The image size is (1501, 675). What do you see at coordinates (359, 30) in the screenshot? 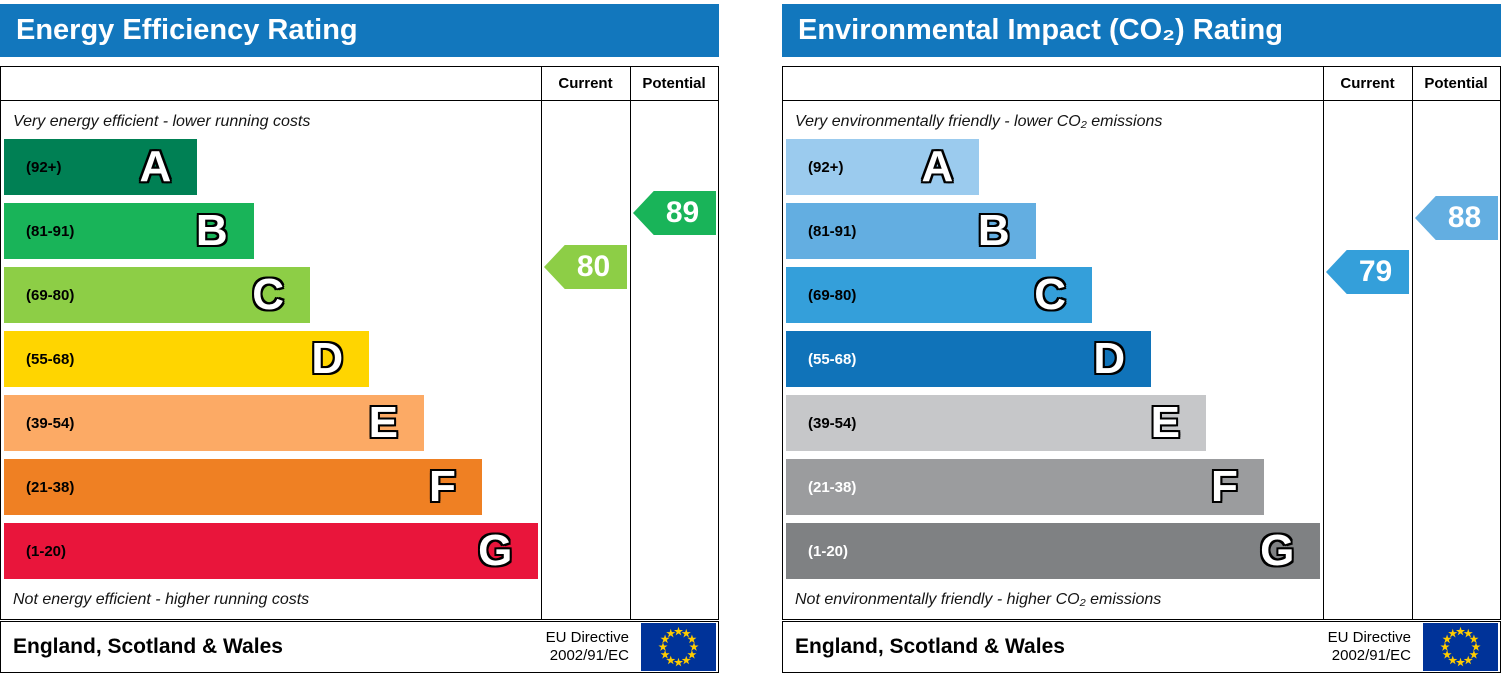
I see `energy-efficiency-title-bar: Energy Efficiency Rating` at bounding box center [359, 30].